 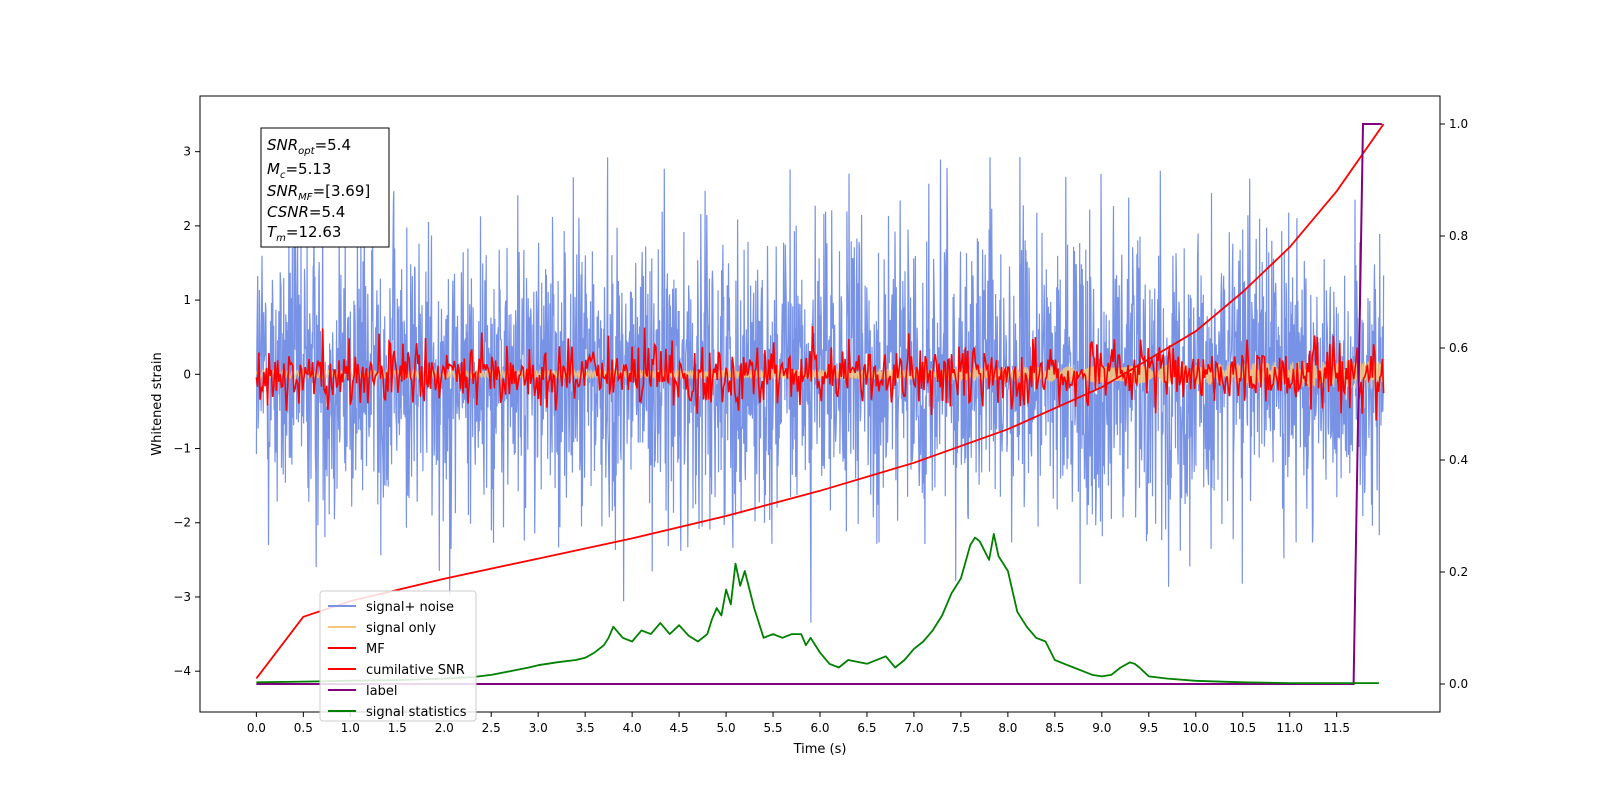 I want to click on x-tick-label: 5.5, so click(x=772, y=728).